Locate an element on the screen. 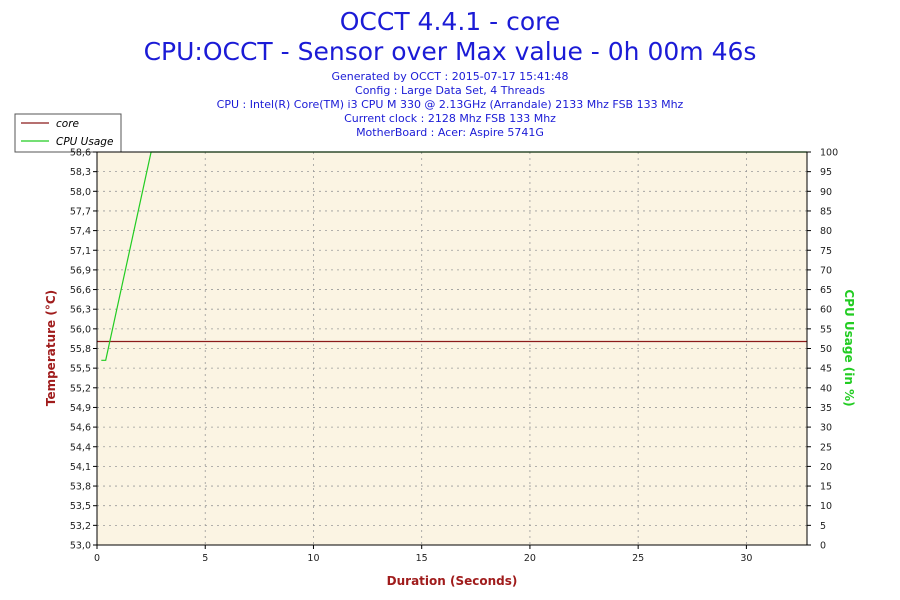 The image size is (900, 600). y-left-tick-label: 55,8 is located at coordinates (80, 349).